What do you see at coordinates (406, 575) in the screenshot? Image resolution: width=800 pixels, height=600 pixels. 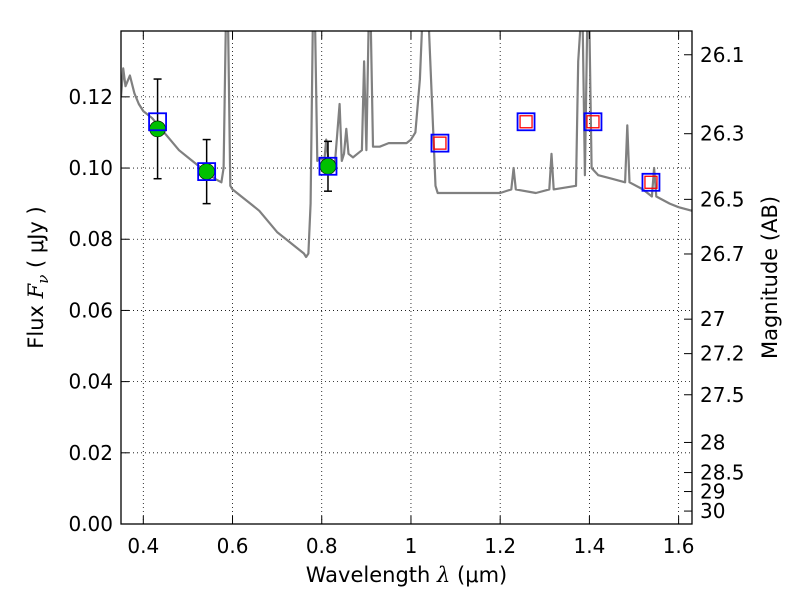 I see `x-axis-label: Wavelength λ (μm)` at bounding box center [406, 575].